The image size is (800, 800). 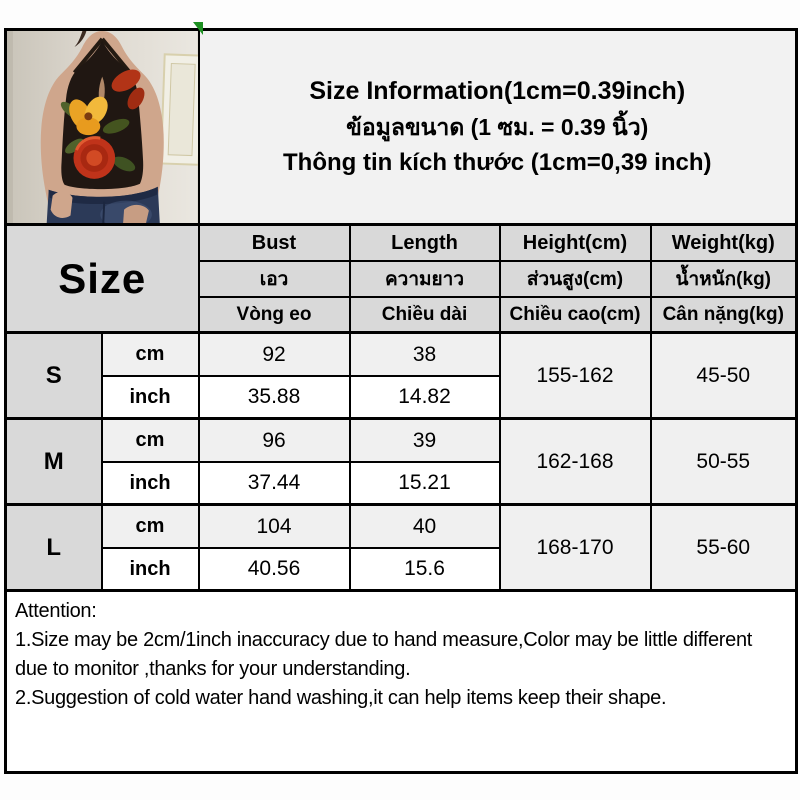 What do you see at coordinates (150, 569) in the screenshot?
I see `unit-inch-label-l: inch` at bounding box center [150, 569].